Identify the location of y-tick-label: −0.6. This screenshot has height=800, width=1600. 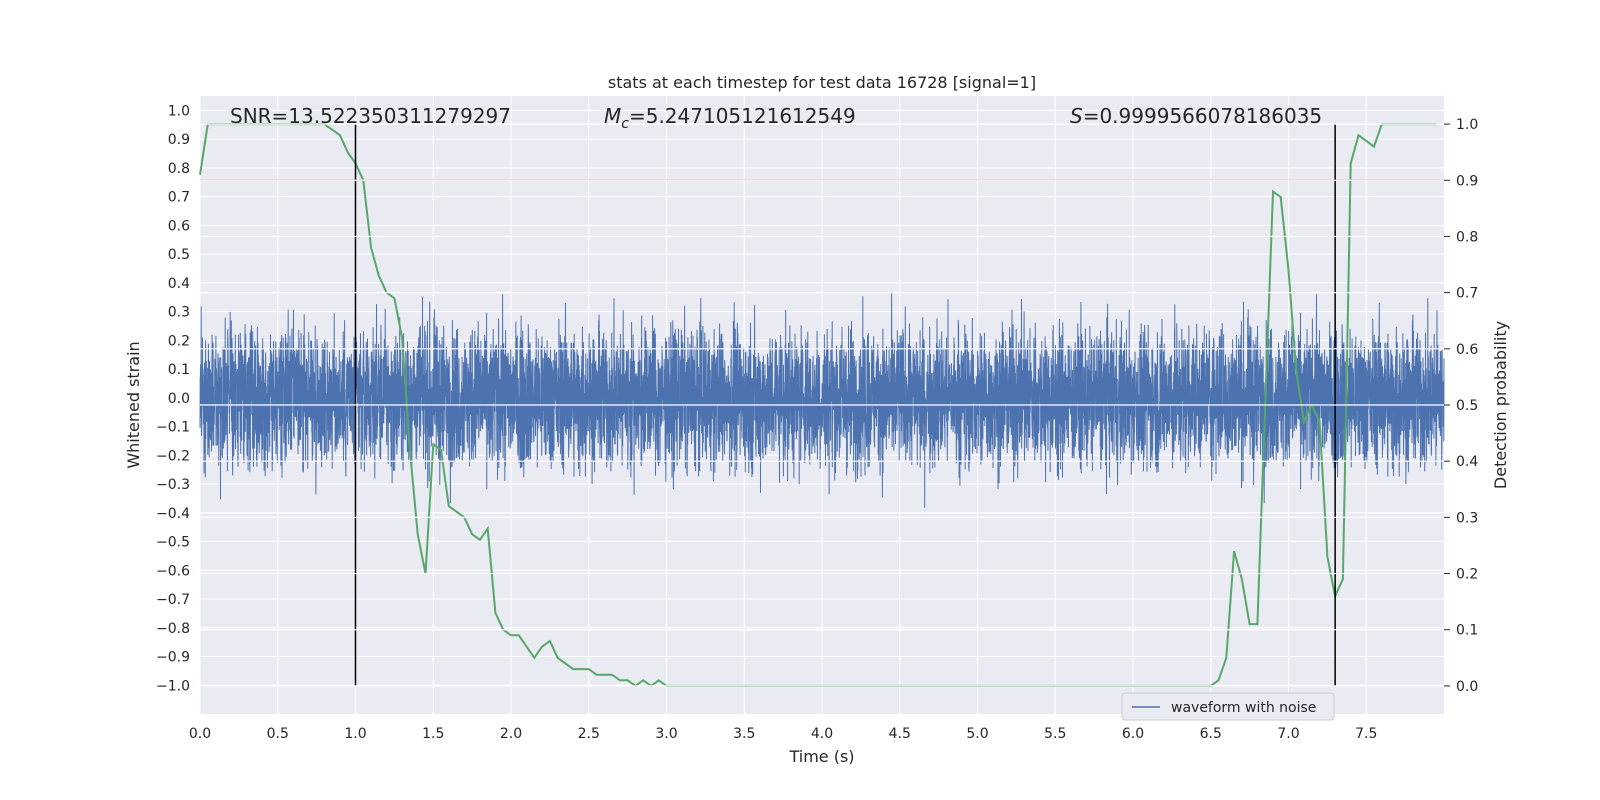
(173, 571).